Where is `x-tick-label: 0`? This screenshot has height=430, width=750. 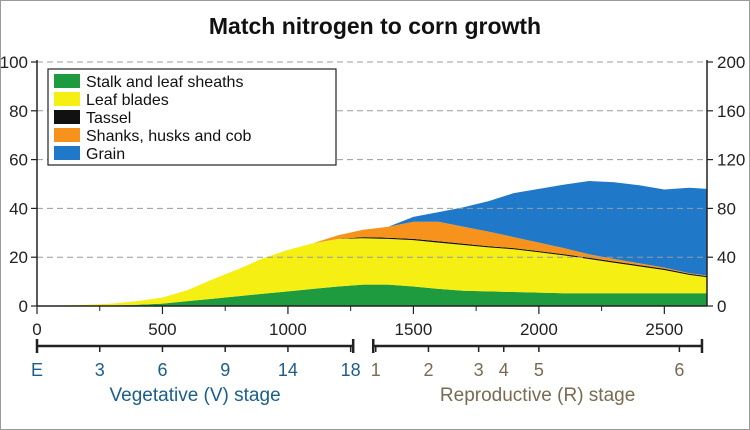
x-tick-label: 0 is located at coordinates (36, 329).